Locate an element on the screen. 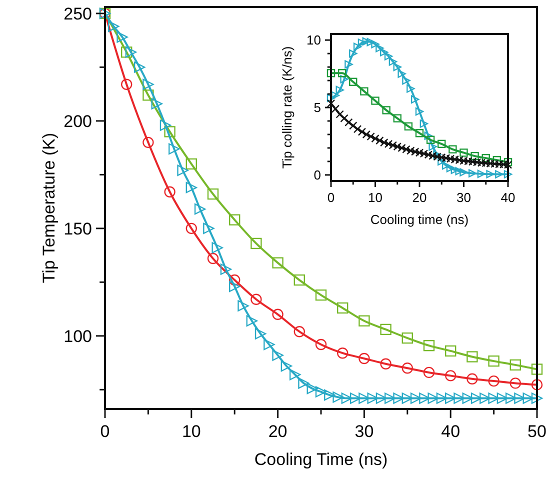 Image resolution: width=556 pixels, height=493 pixels. y-tick-label: 10 is located at coordinates (313, 40).